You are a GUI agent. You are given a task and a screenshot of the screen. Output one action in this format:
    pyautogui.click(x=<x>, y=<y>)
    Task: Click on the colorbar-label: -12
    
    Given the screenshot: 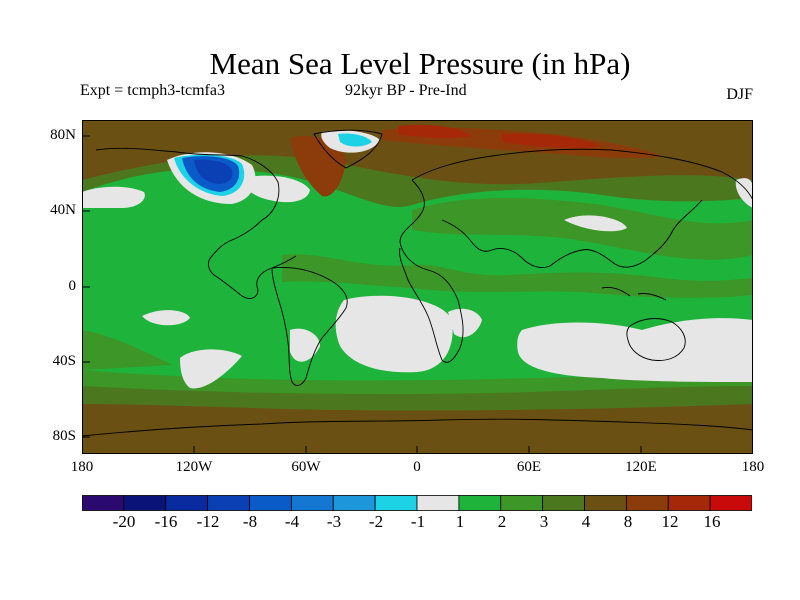 What is the action you would take?
    pyautogui.click(x=208, y=521)
    